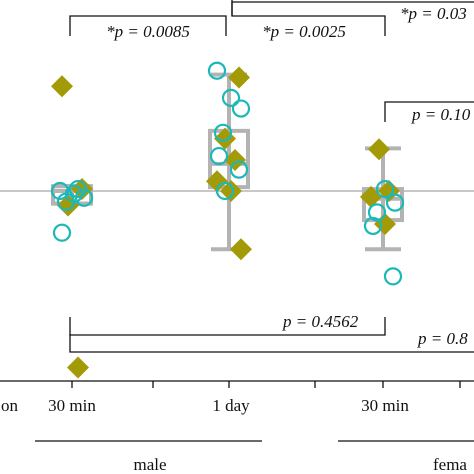 This screenshot has height=474, width=474. Describe the element at coordinates (304, 31) in the screenshot. I see `bracket-label-1: *p = 0.0025` at that location.